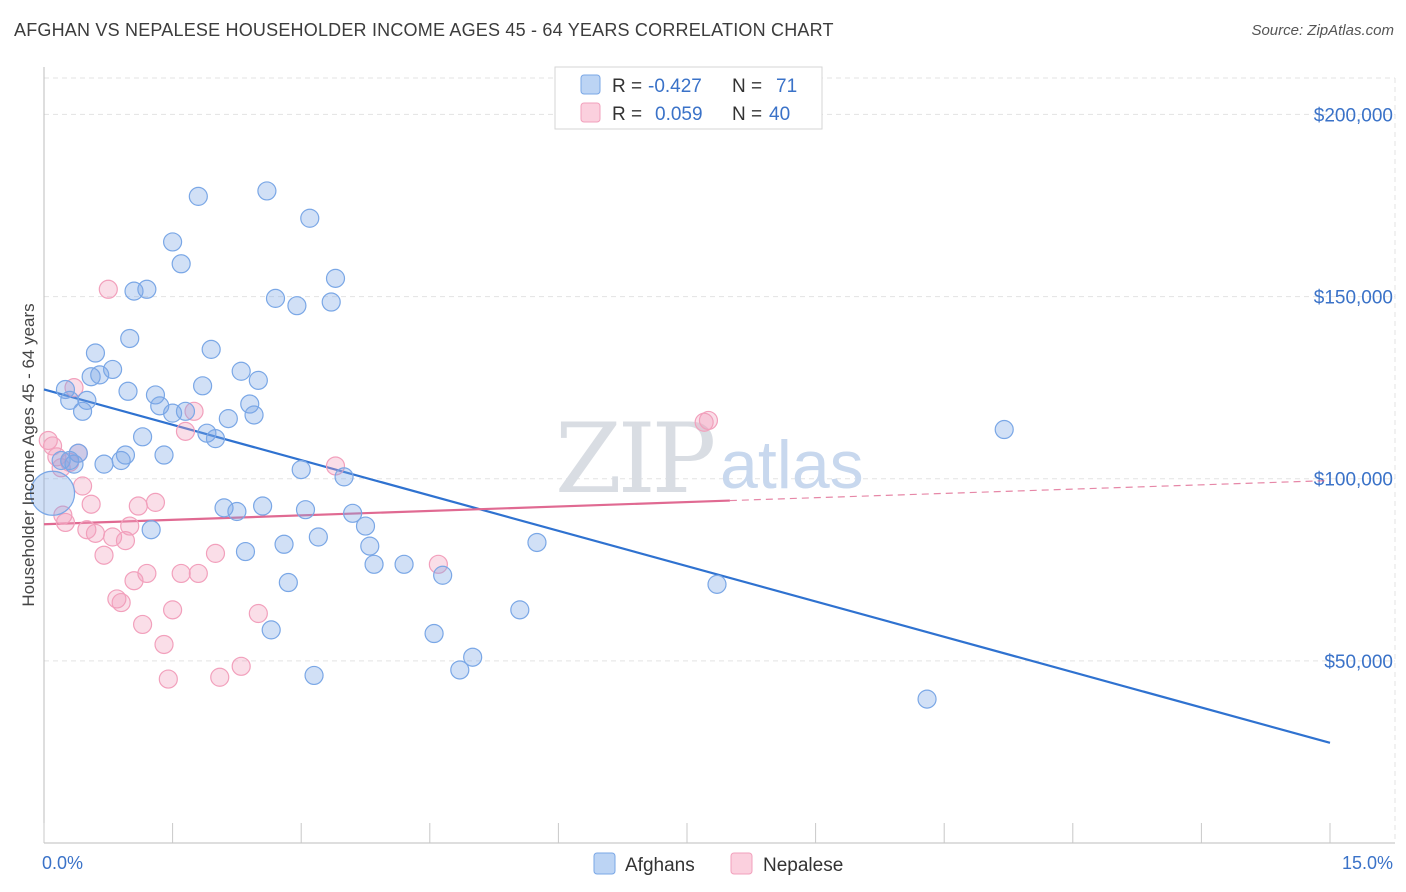  I want to click on bottom-legend-nepalese: Nepalese, so click(803, 865).